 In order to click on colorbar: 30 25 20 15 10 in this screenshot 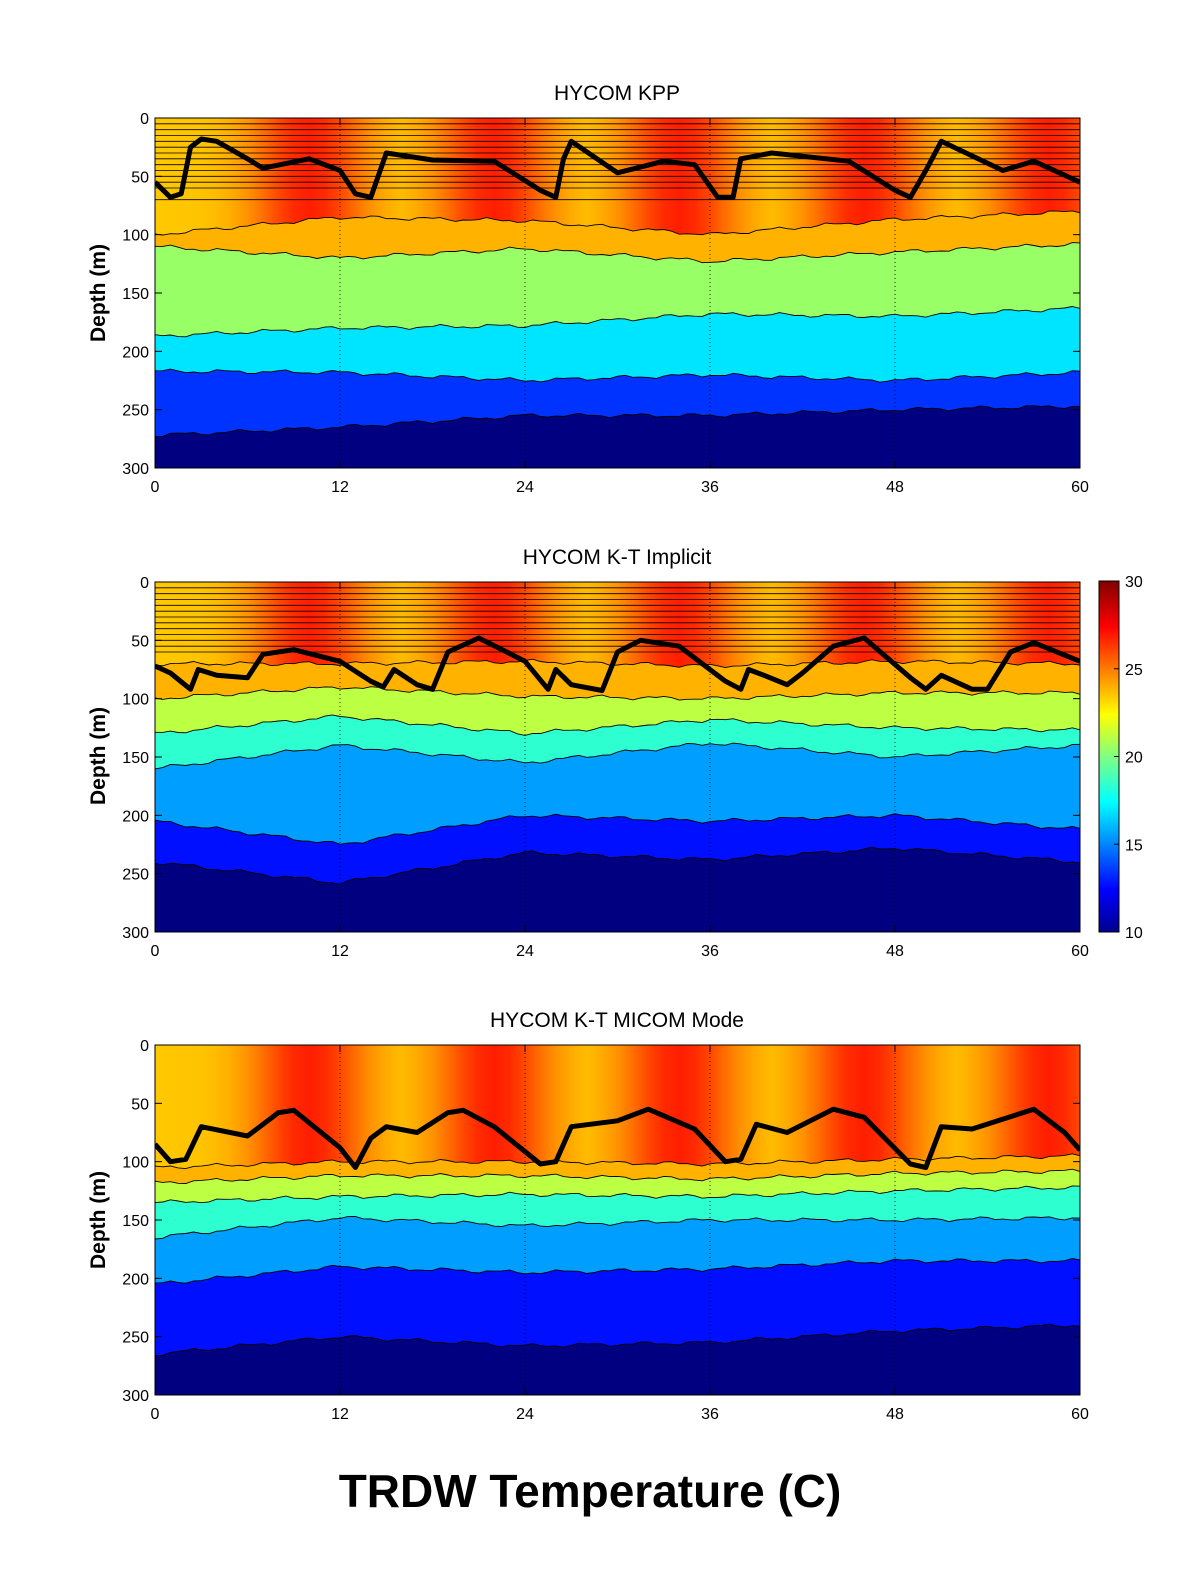, I will do `click(1120, 758)`.